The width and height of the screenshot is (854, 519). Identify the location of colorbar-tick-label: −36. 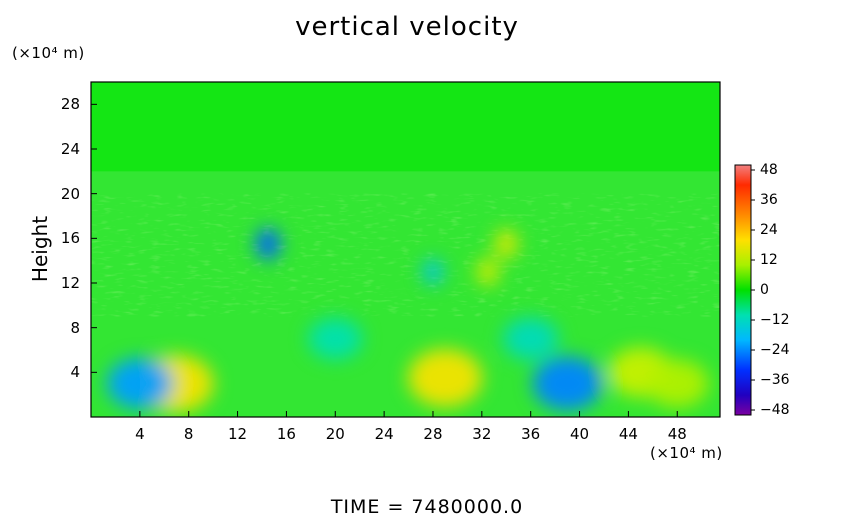
(775, 380).